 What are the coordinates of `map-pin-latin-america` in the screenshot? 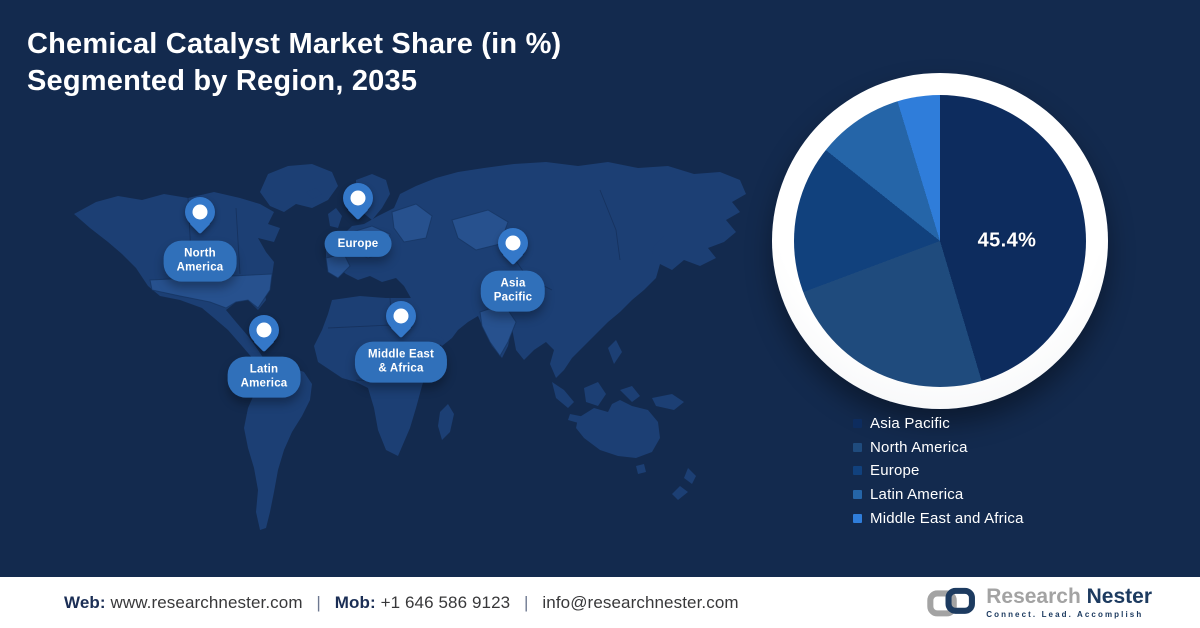 It's located at (264, 330).